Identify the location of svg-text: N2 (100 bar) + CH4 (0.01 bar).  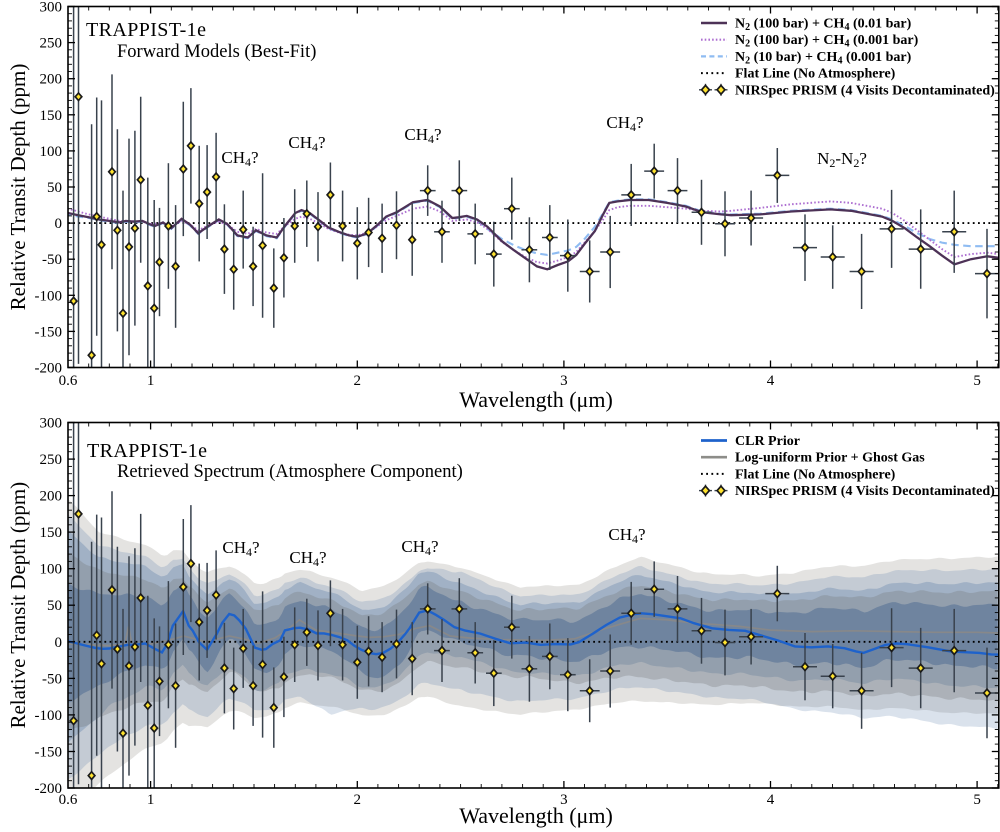
(823, 25).